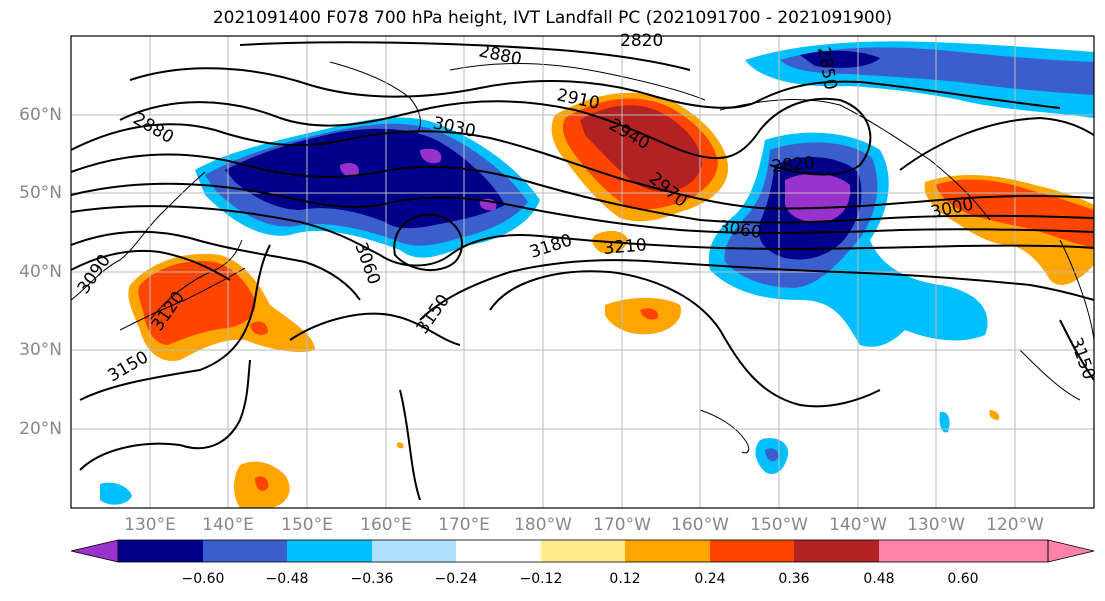  I want to click on lon-label: 160°E, so click(386, 525).